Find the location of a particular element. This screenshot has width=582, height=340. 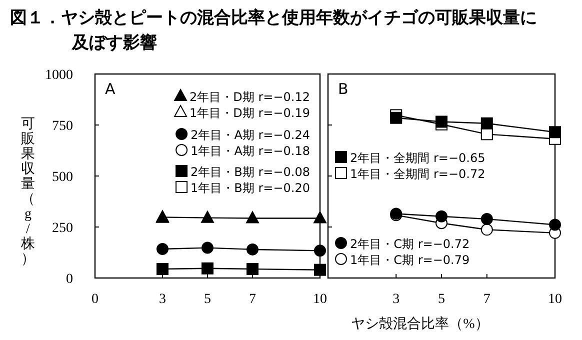

chart-title: 図１．ヤシ殻とピートの混合比率と使用年数がイチゴの可販果収量に及ぼす影響 is located at coordinates (273, 30).